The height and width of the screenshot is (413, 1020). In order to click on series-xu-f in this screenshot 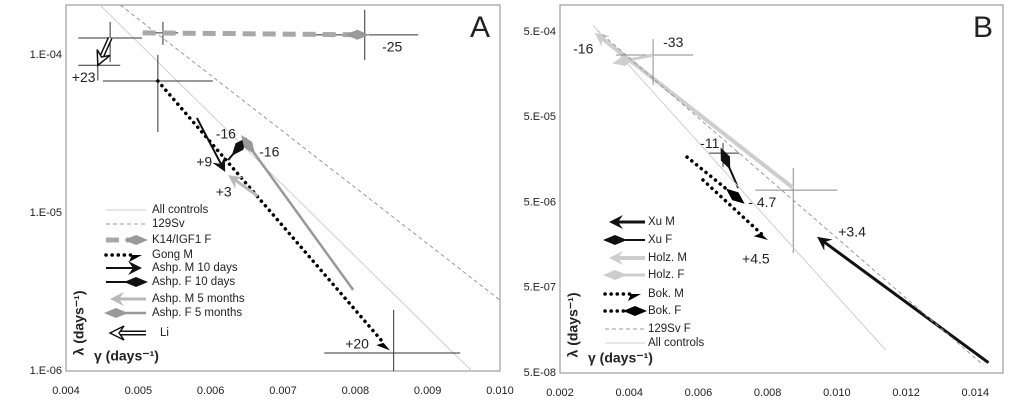, I will do `click(724, 165)`.